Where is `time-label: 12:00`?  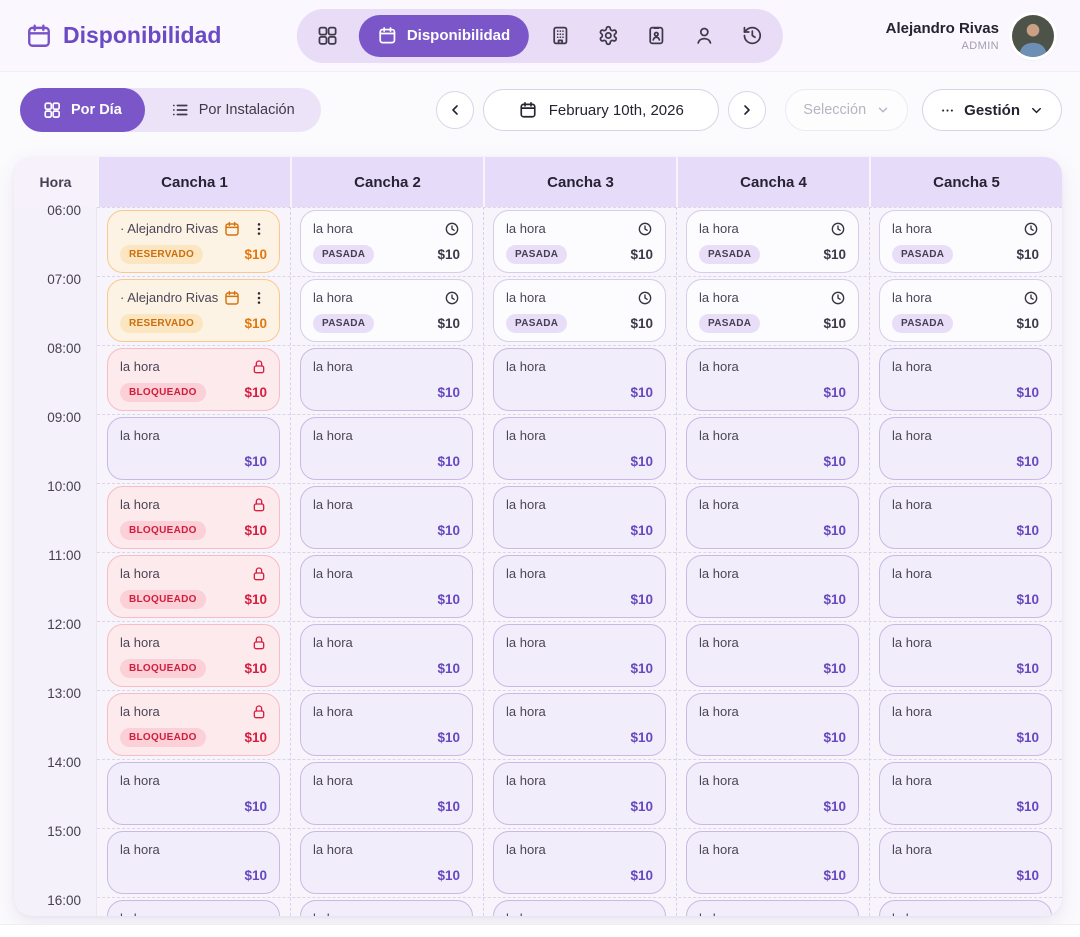 time-label: 12:00 is located at coordinates (64, 624).